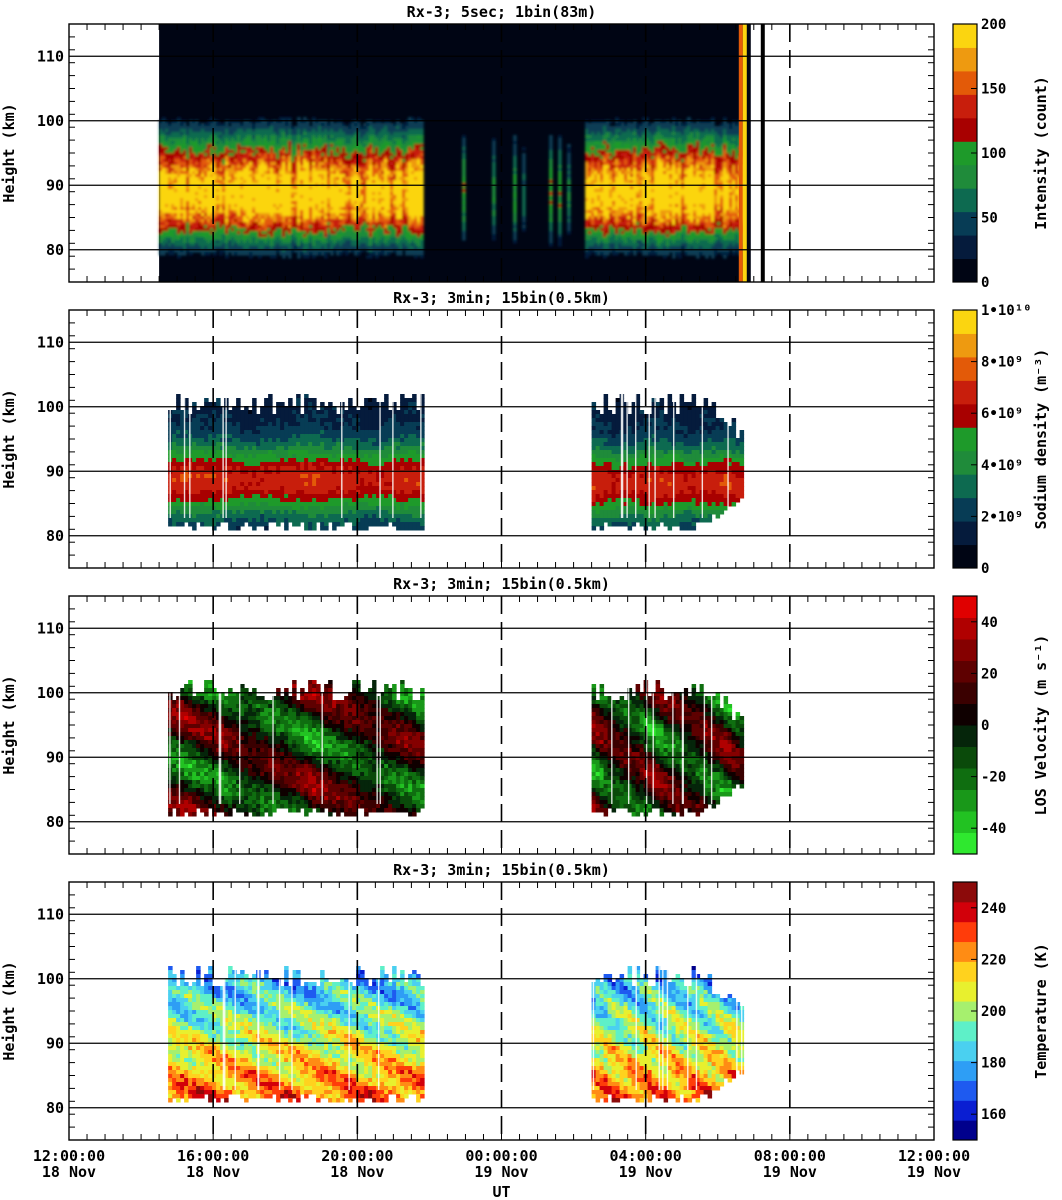  I want to click on colorbar-tick-label: 50, so click(989, 219).